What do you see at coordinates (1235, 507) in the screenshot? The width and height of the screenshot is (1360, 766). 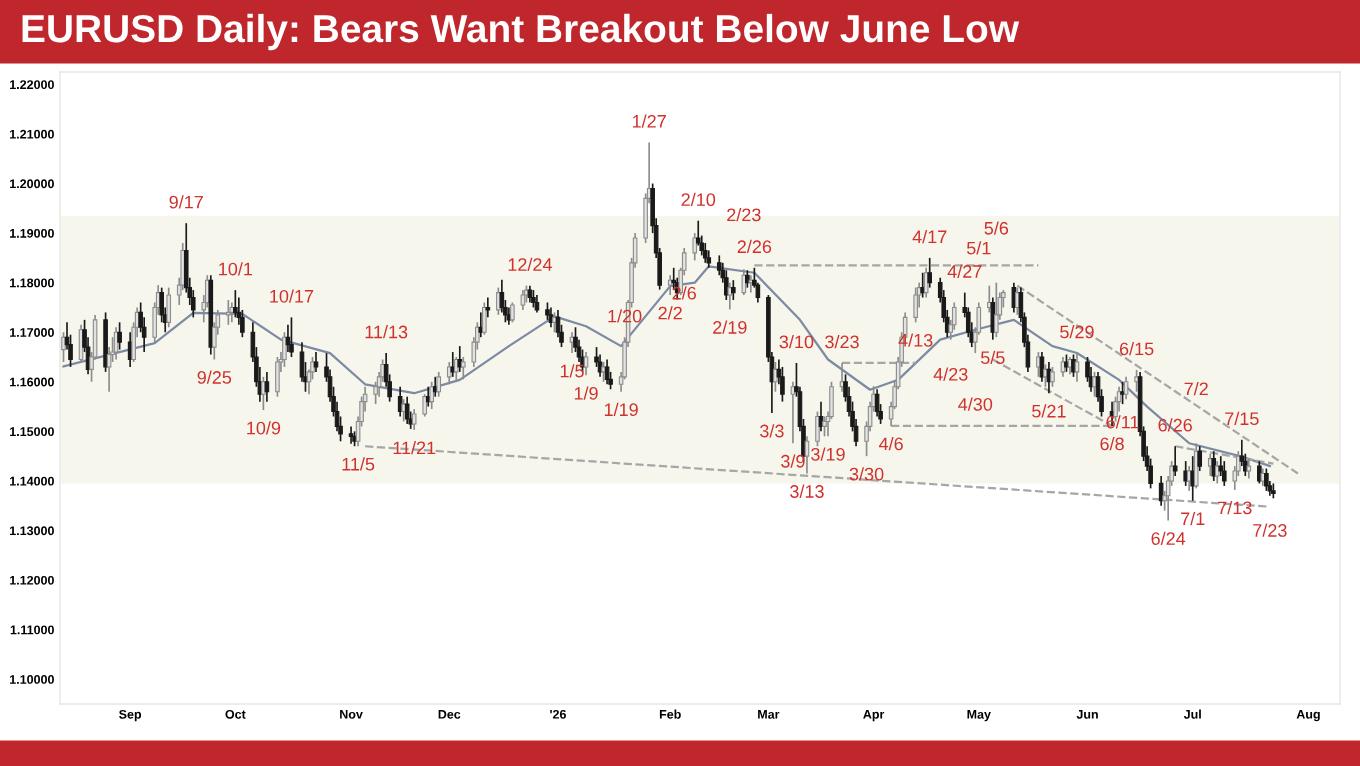 I see `annotation: 7/13` at bounding box center [1235, 507].